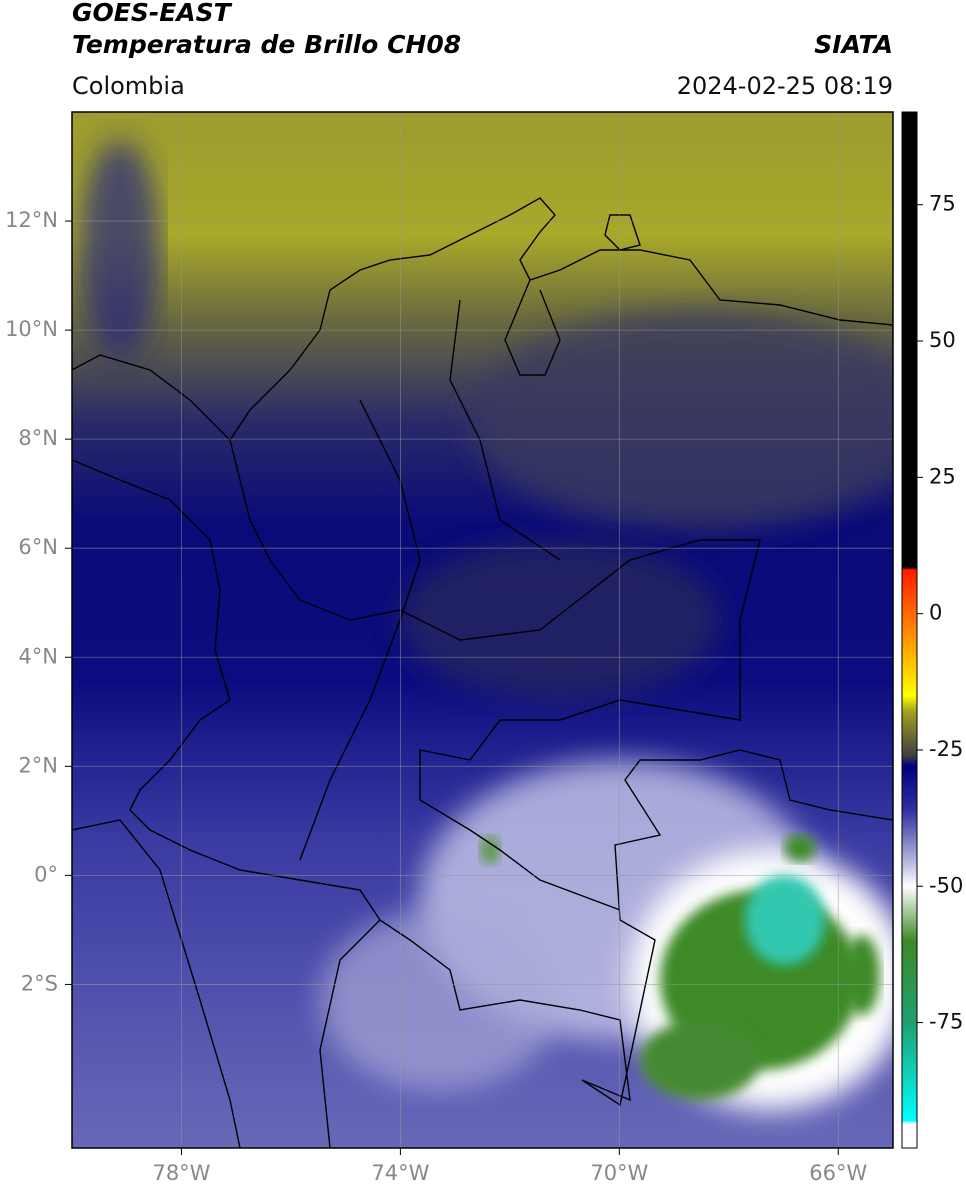 The width and height of the screenshot is (966, 1194). Describe the element at coordinates (853, 44) in the screenshot. I see `source: SIATA` at that location.